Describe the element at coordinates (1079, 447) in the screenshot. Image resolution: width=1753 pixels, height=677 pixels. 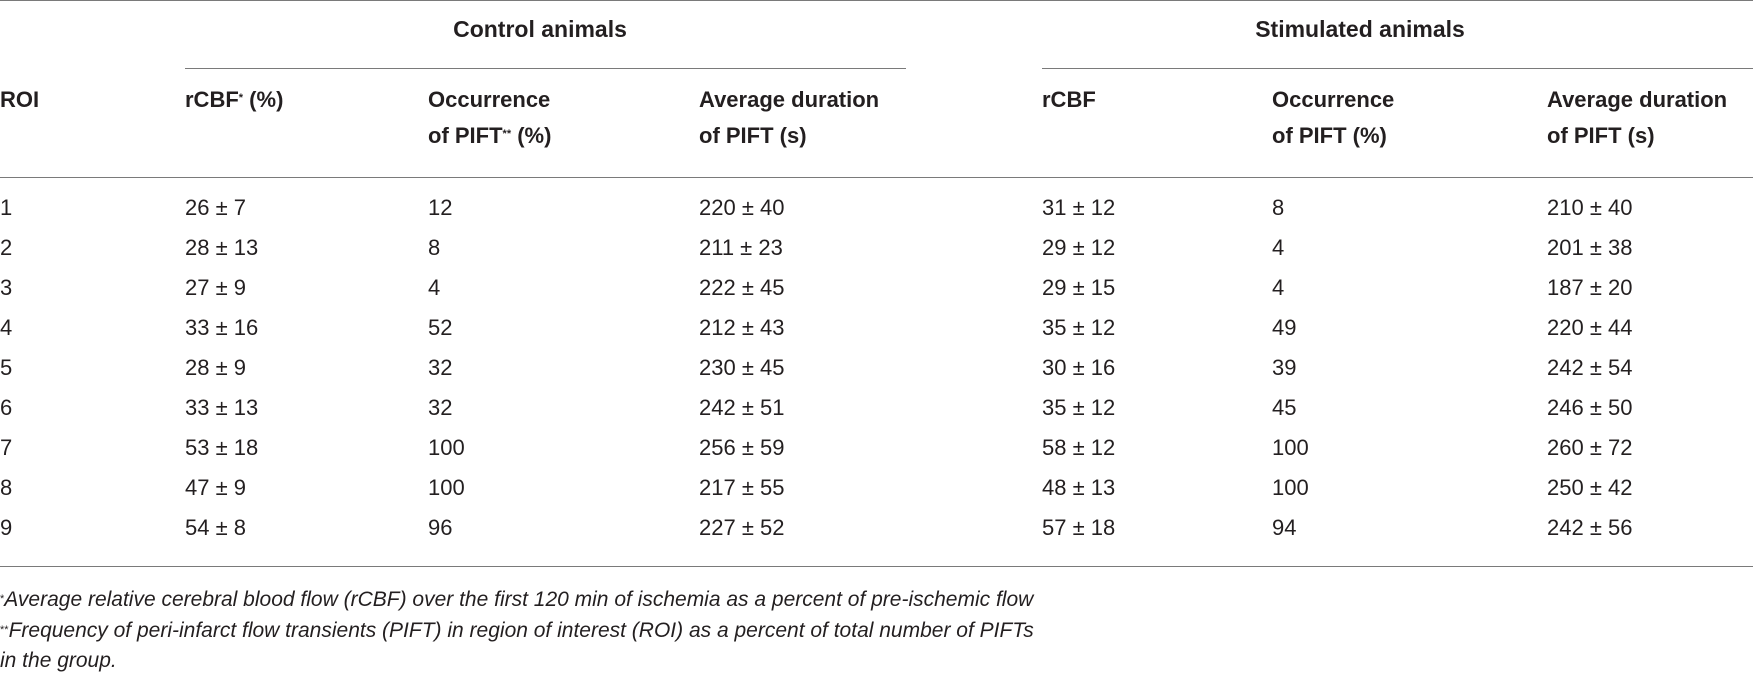
I see `cell-stim-rcbf: 58 ± 12` at that location.